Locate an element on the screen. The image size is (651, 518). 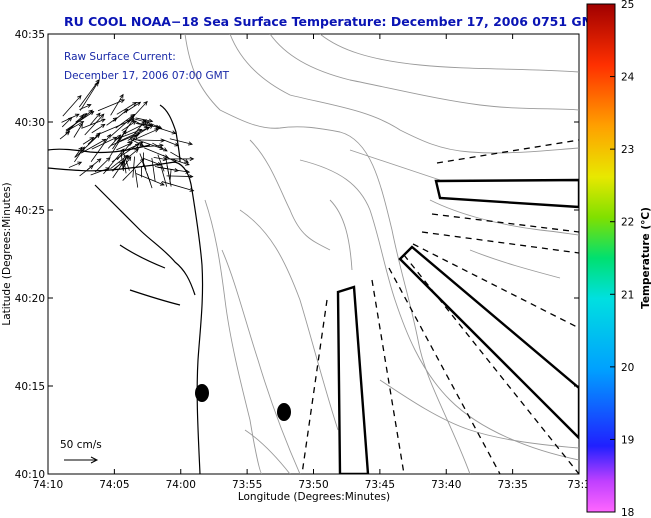
current-label-line2: December 17, 2006 07:00 GMT is located at coordinates (147, 76).